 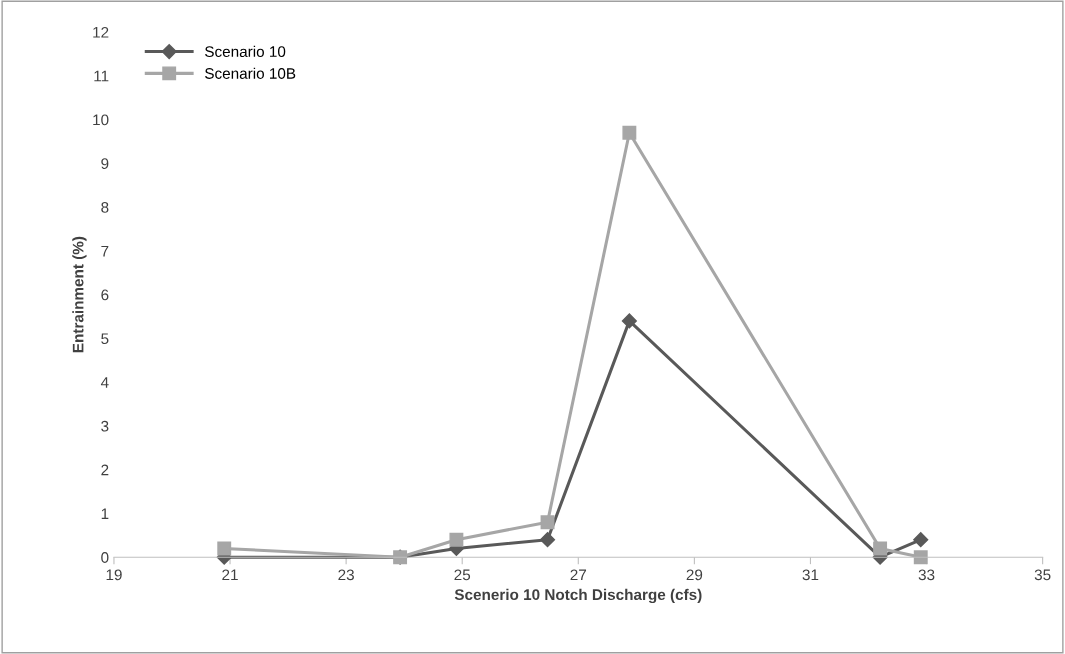 I want to click on y-tick-label: 6, so click(x=105, y=295).